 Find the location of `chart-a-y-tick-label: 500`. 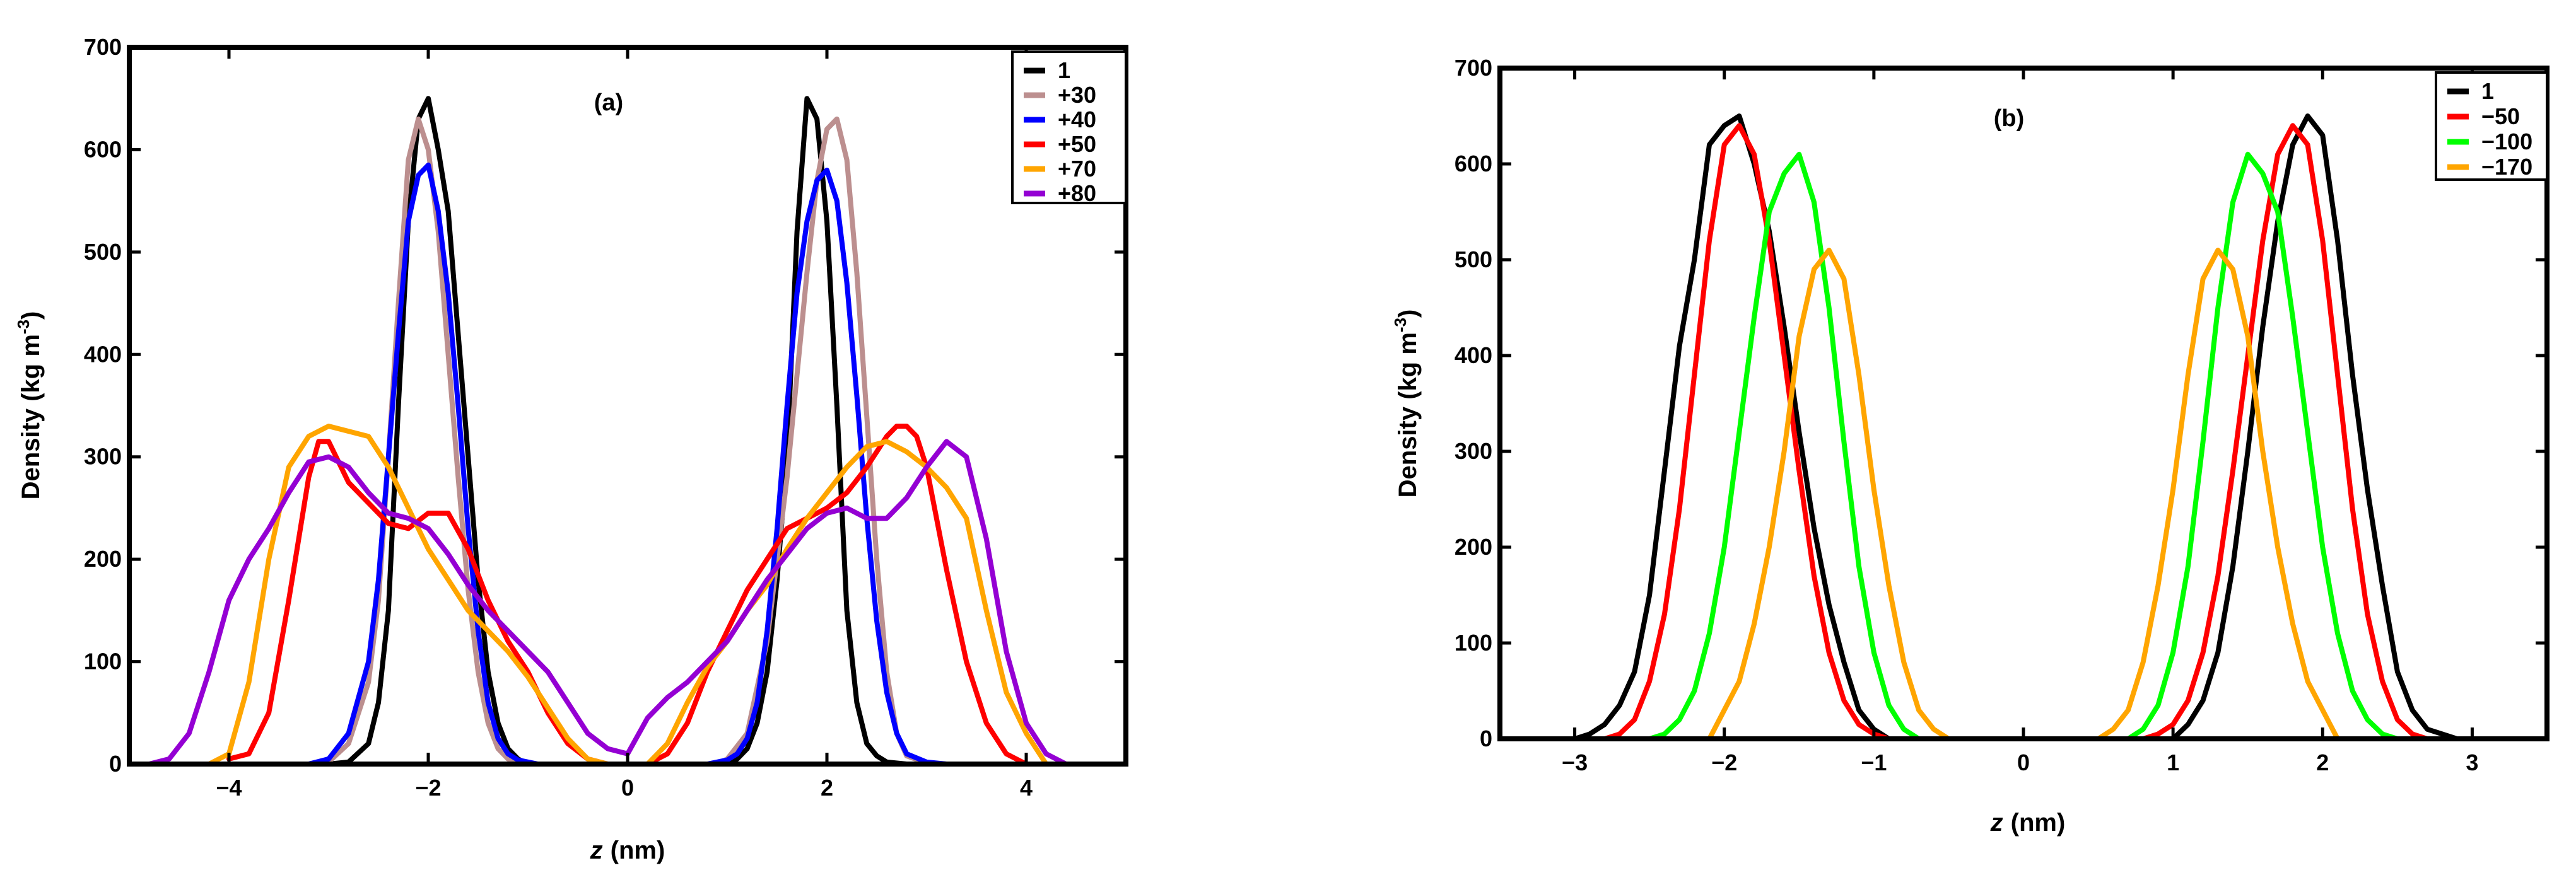

chart-a-y-tick-label: 500 is located at coordinates (103, 252).